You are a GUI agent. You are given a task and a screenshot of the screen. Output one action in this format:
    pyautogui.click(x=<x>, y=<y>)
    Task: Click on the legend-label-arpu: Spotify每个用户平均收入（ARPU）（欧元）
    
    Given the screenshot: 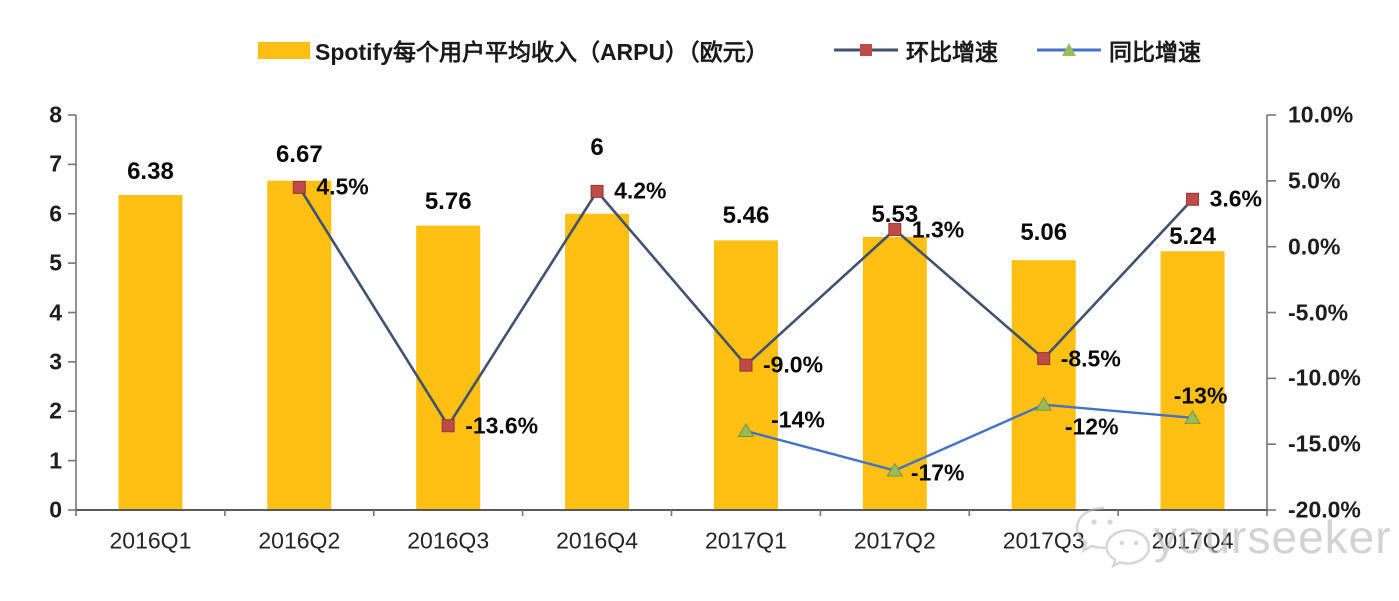 What is the action you would take?
    pyautogui.click(x=542, y=52)
    